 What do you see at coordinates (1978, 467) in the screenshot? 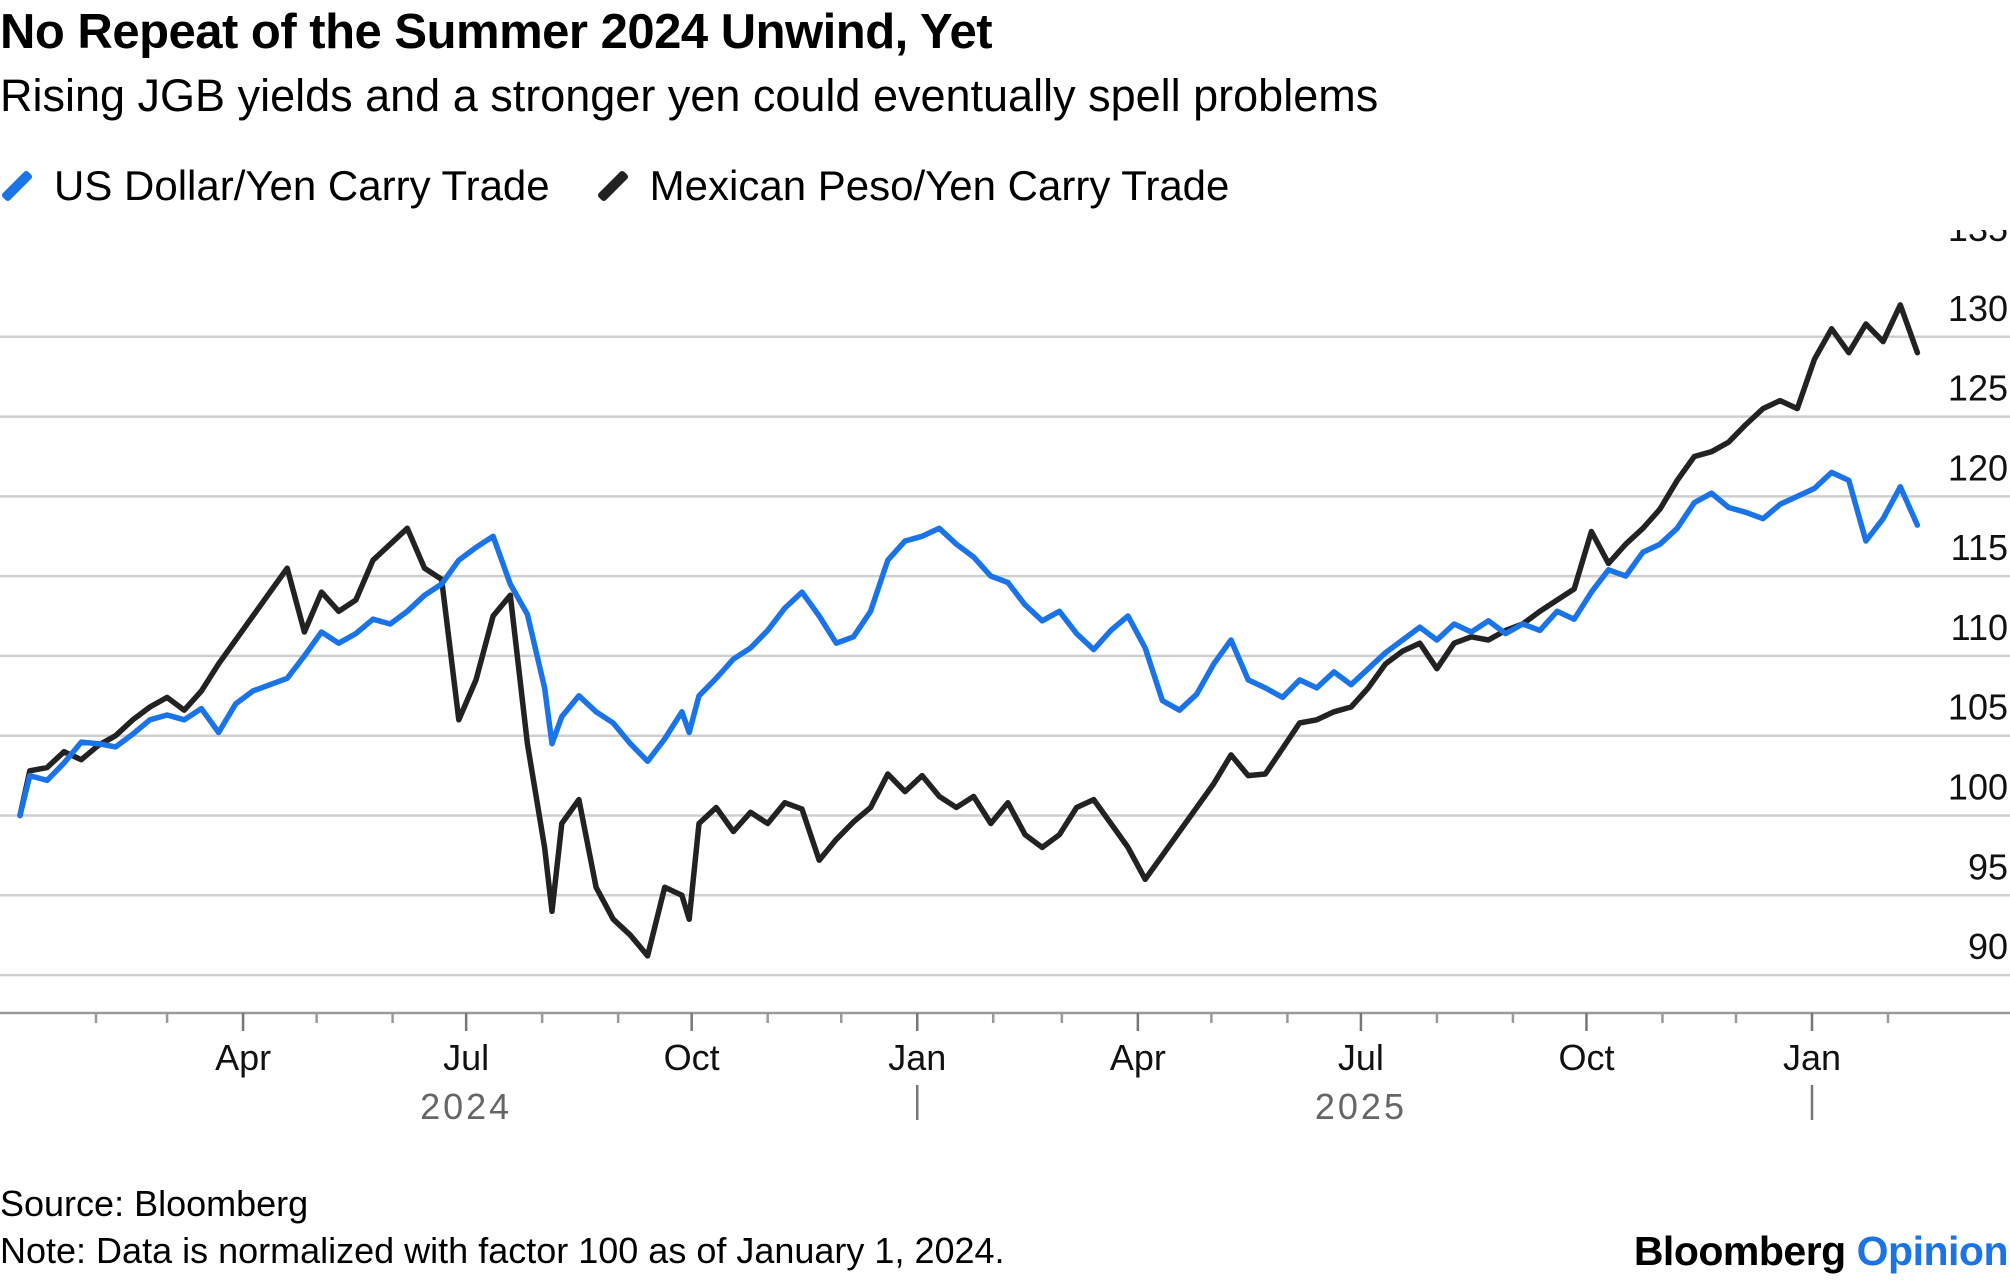
I see `y-tick-label-120: 120` at bounding box center [1978, 467].